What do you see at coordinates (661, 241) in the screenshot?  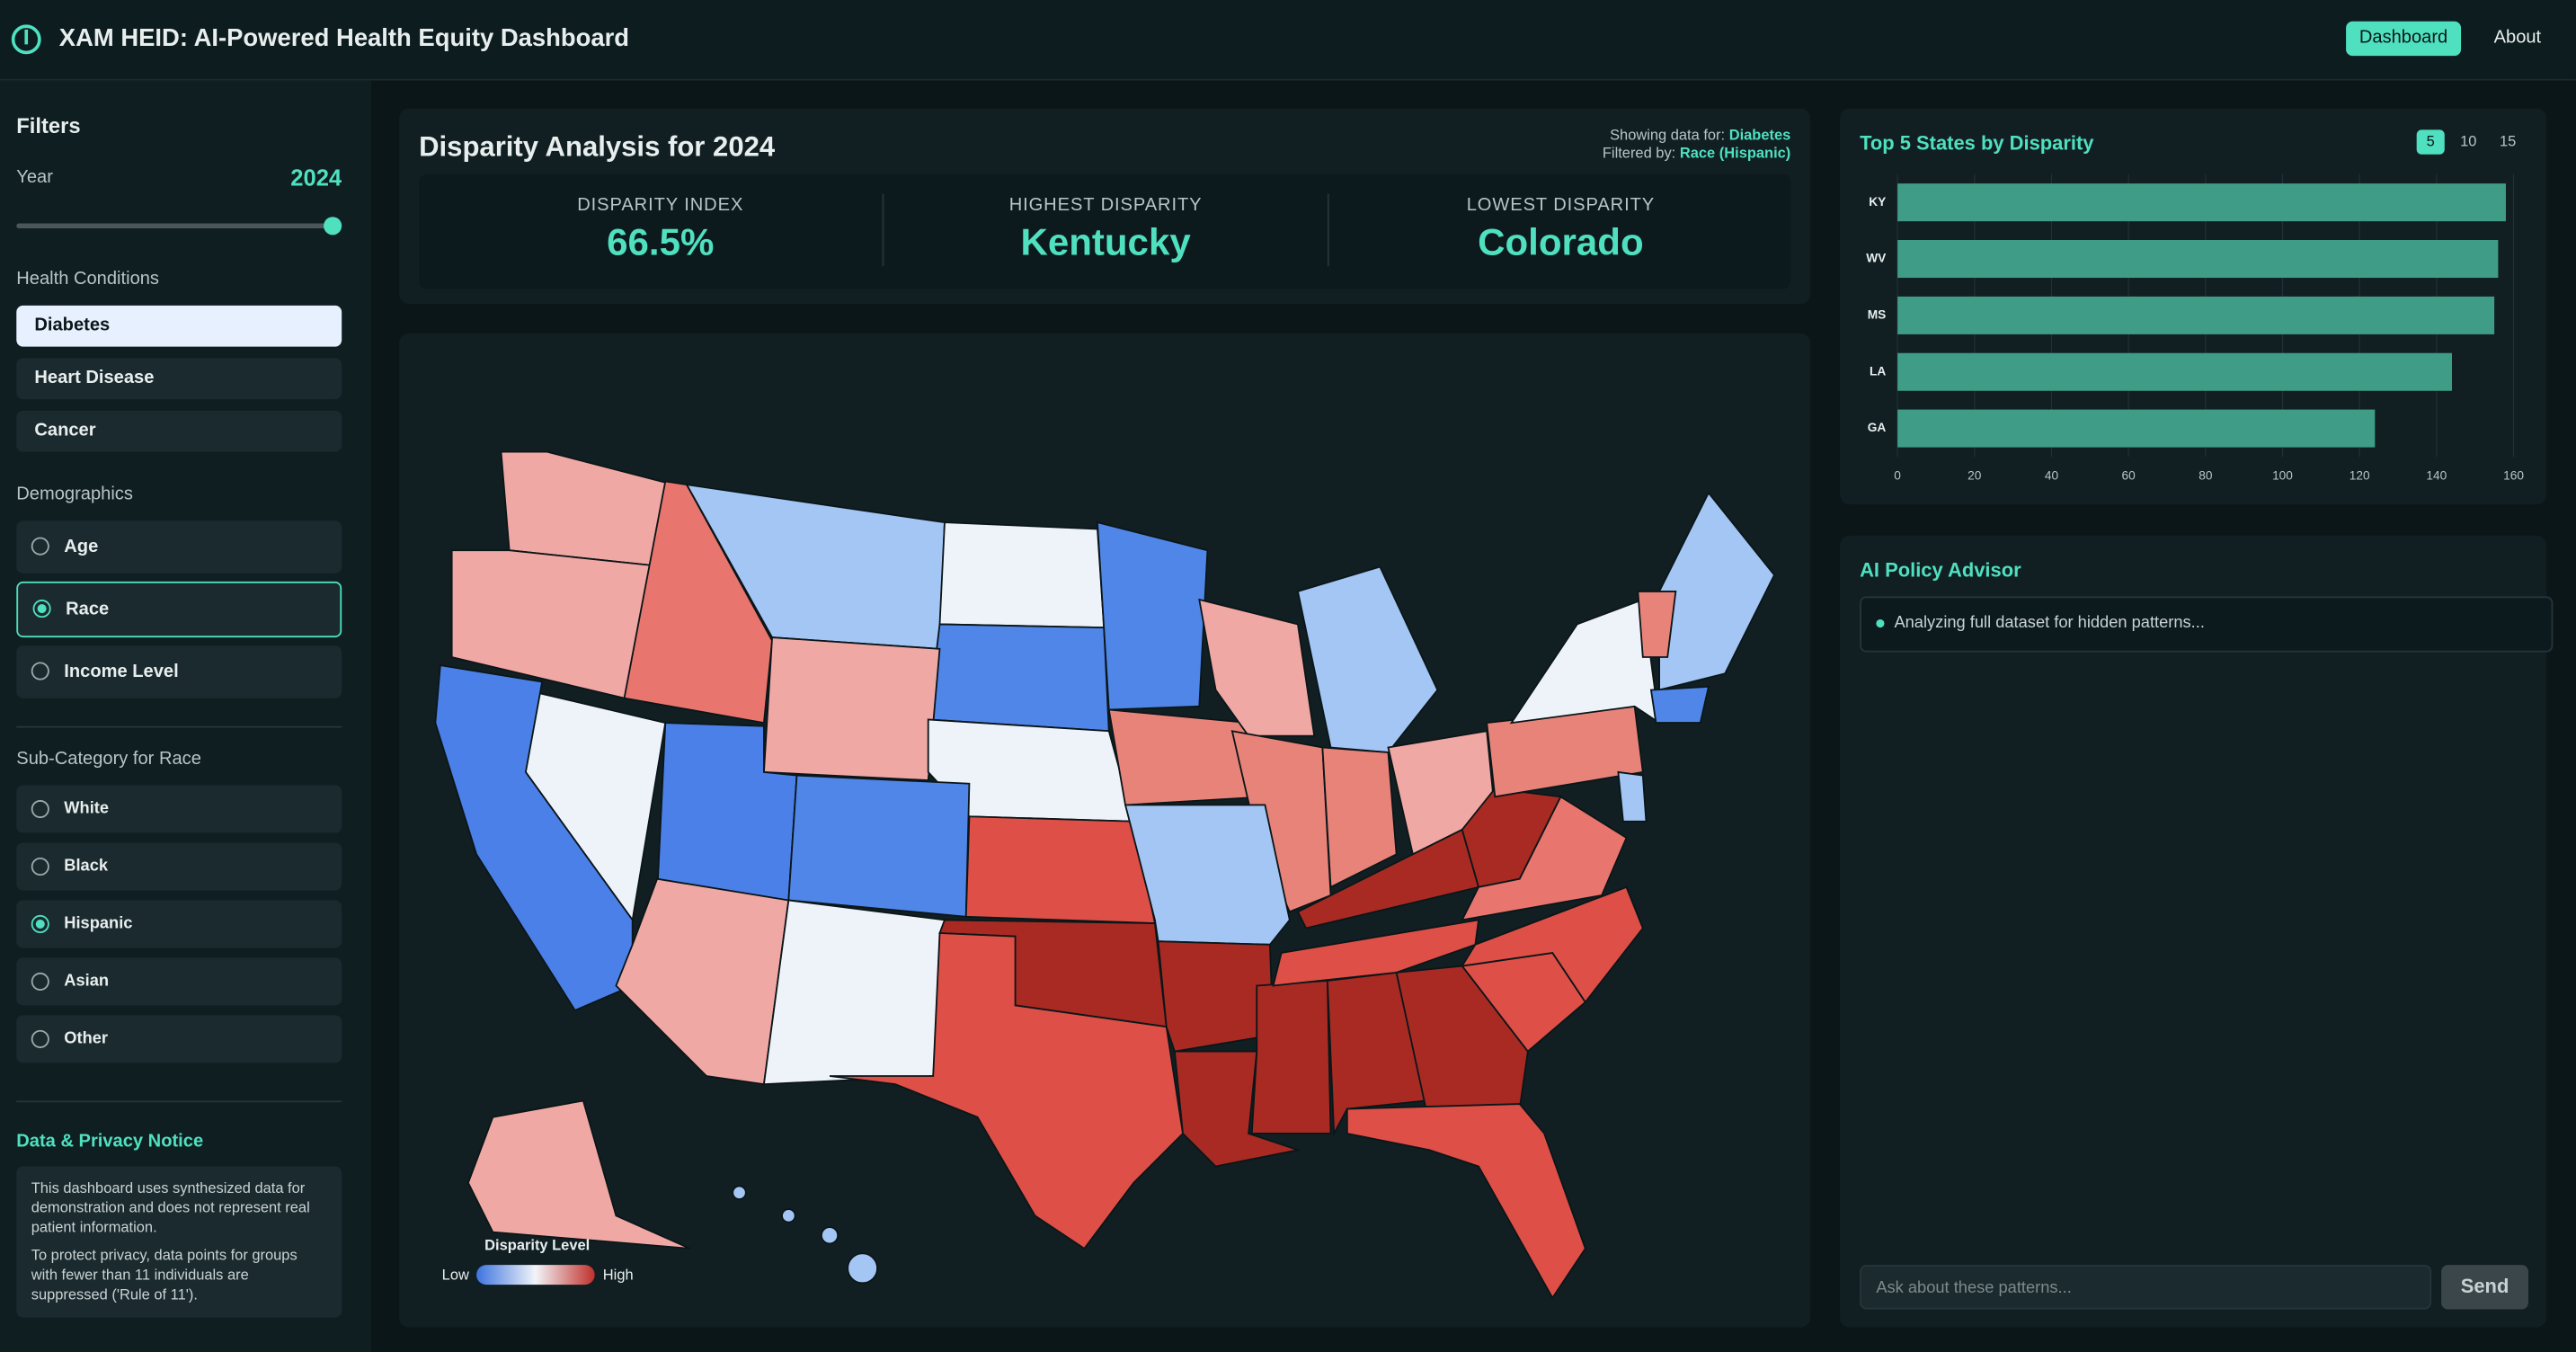 I see `metric-value: 66.5%` at bounding box center [661, 241].